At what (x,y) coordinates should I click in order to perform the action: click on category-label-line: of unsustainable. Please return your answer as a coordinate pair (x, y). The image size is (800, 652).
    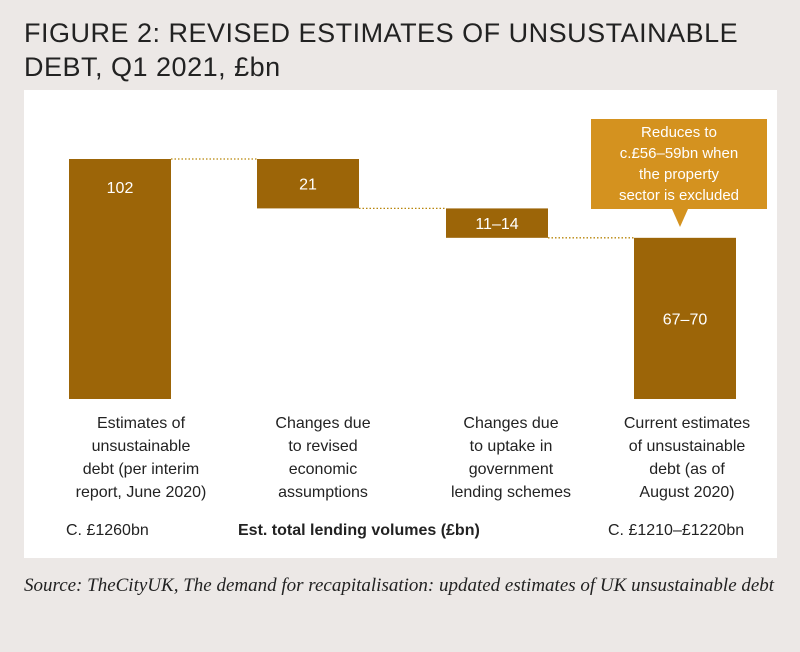
    Looking at the image, I should click on (687, 446).